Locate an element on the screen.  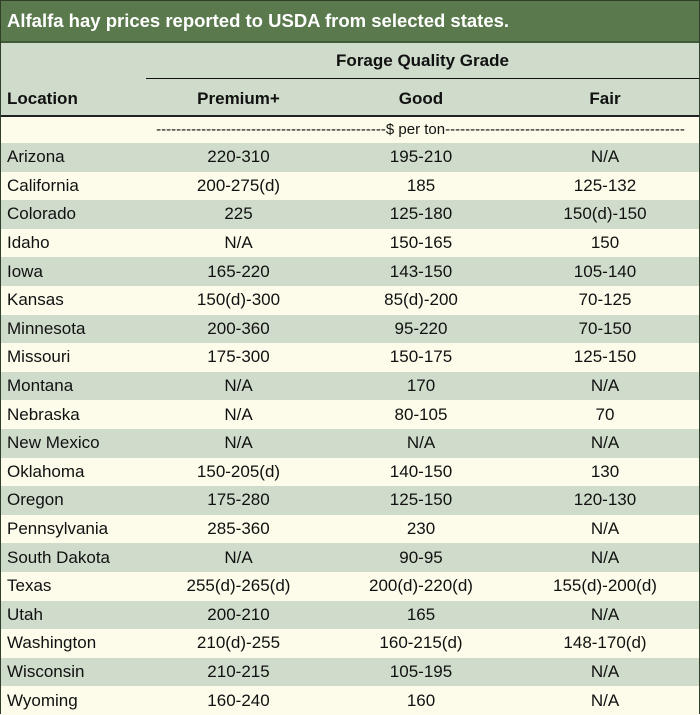
table-row: Minnesota 200-360 95-220 70-150 is located at coordinates (350, 329).